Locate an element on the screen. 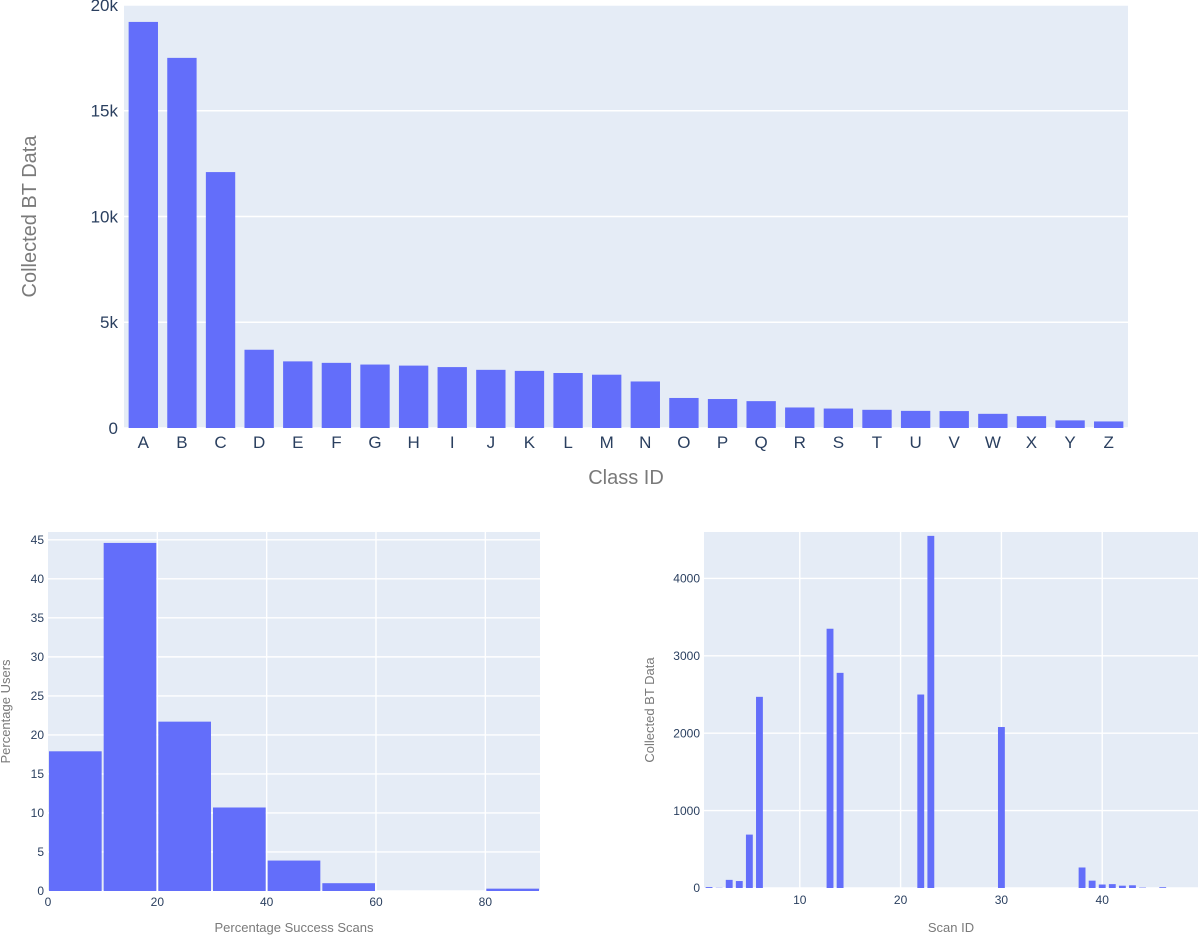  y-tick-label: 20k is located at coordinates (105, 7).